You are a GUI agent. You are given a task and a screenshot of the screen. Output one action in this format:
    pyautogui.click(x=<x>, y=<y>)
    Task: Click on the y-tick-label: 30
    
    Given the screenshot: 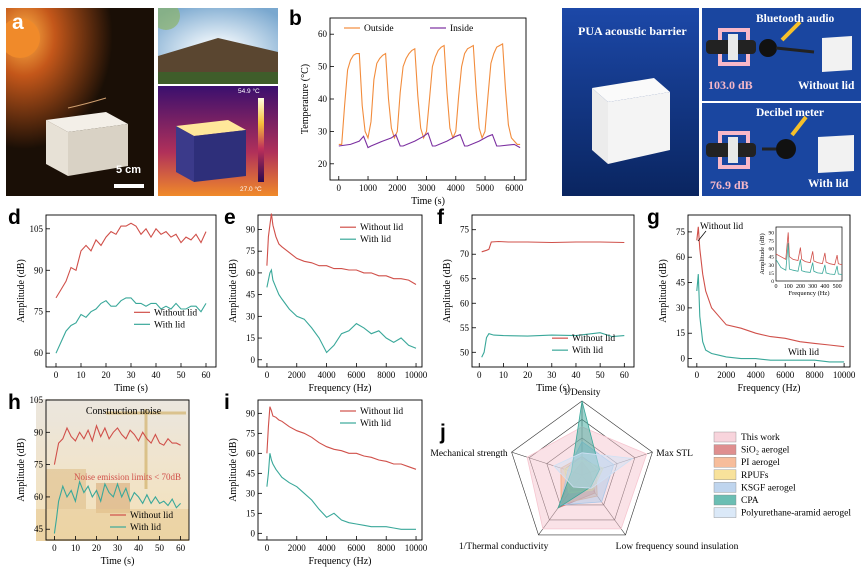 What is the action you would take?
    pyautogui.click(x=251, y=316)
    